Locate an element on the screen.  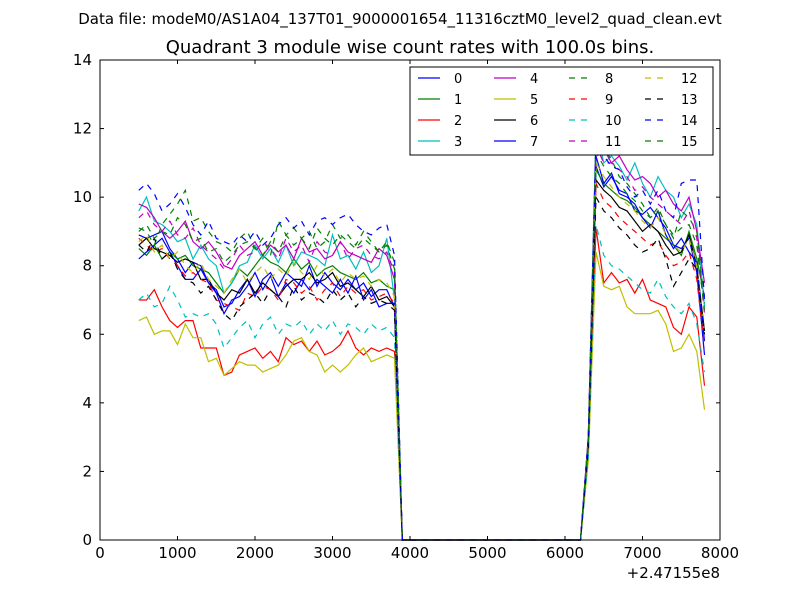
legend-label-9: 9 is located at coordinates (609, 100).